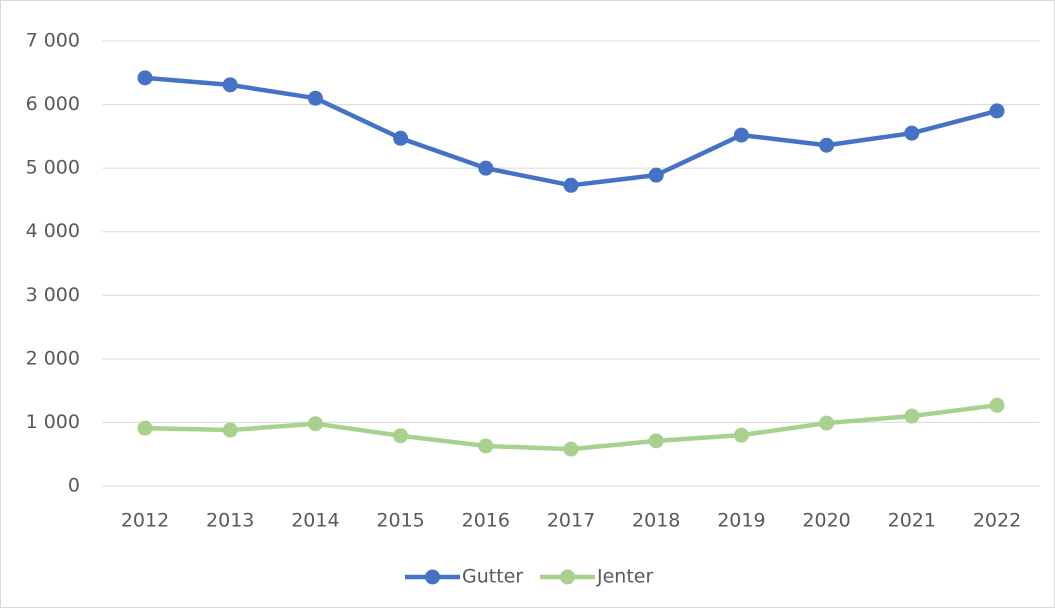 The image size is (1055, 612). I want to click on y-tick-label: 7 000, so click(53, 41).